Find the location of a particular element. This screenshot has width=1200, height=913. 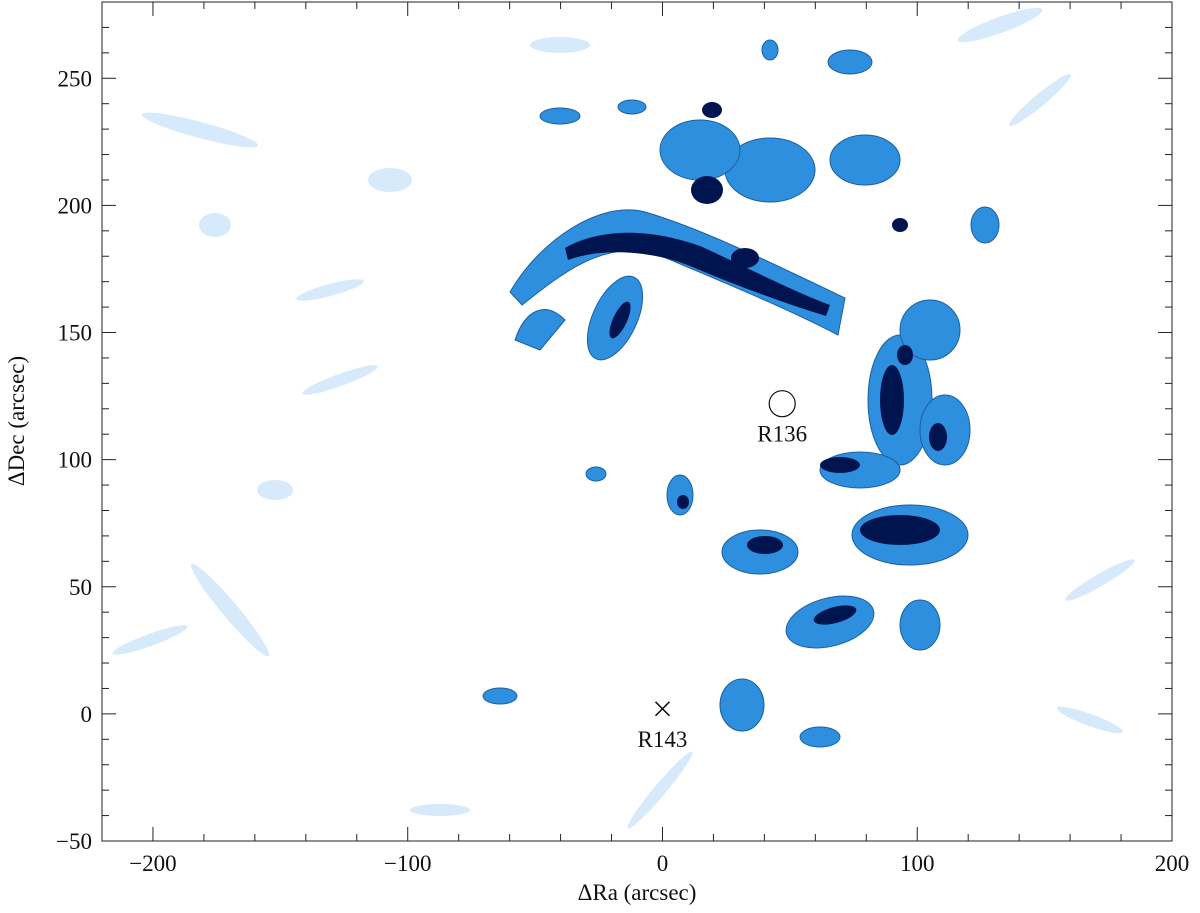

y-tick-label: −50 is located at coordinates (74, 841).